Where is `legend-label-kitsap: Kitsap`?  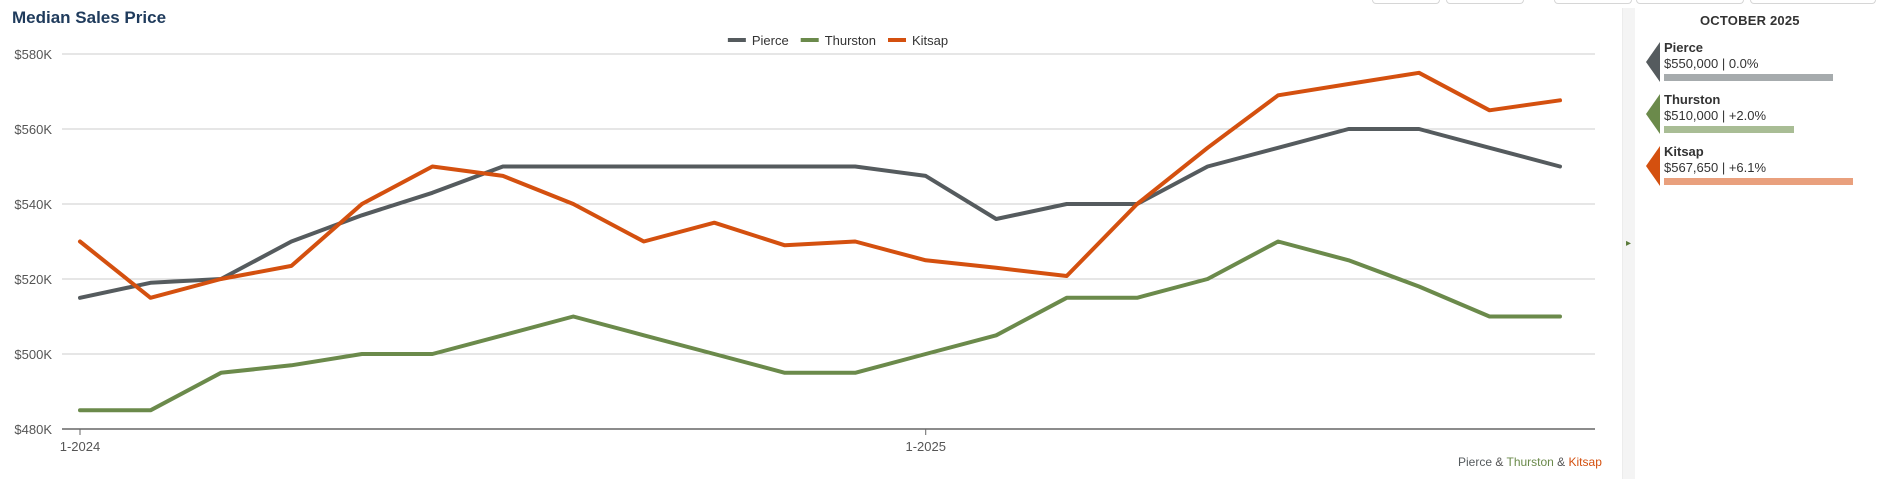 legend-label-kitsap: Kitsap is located at coordinates (930, 40).